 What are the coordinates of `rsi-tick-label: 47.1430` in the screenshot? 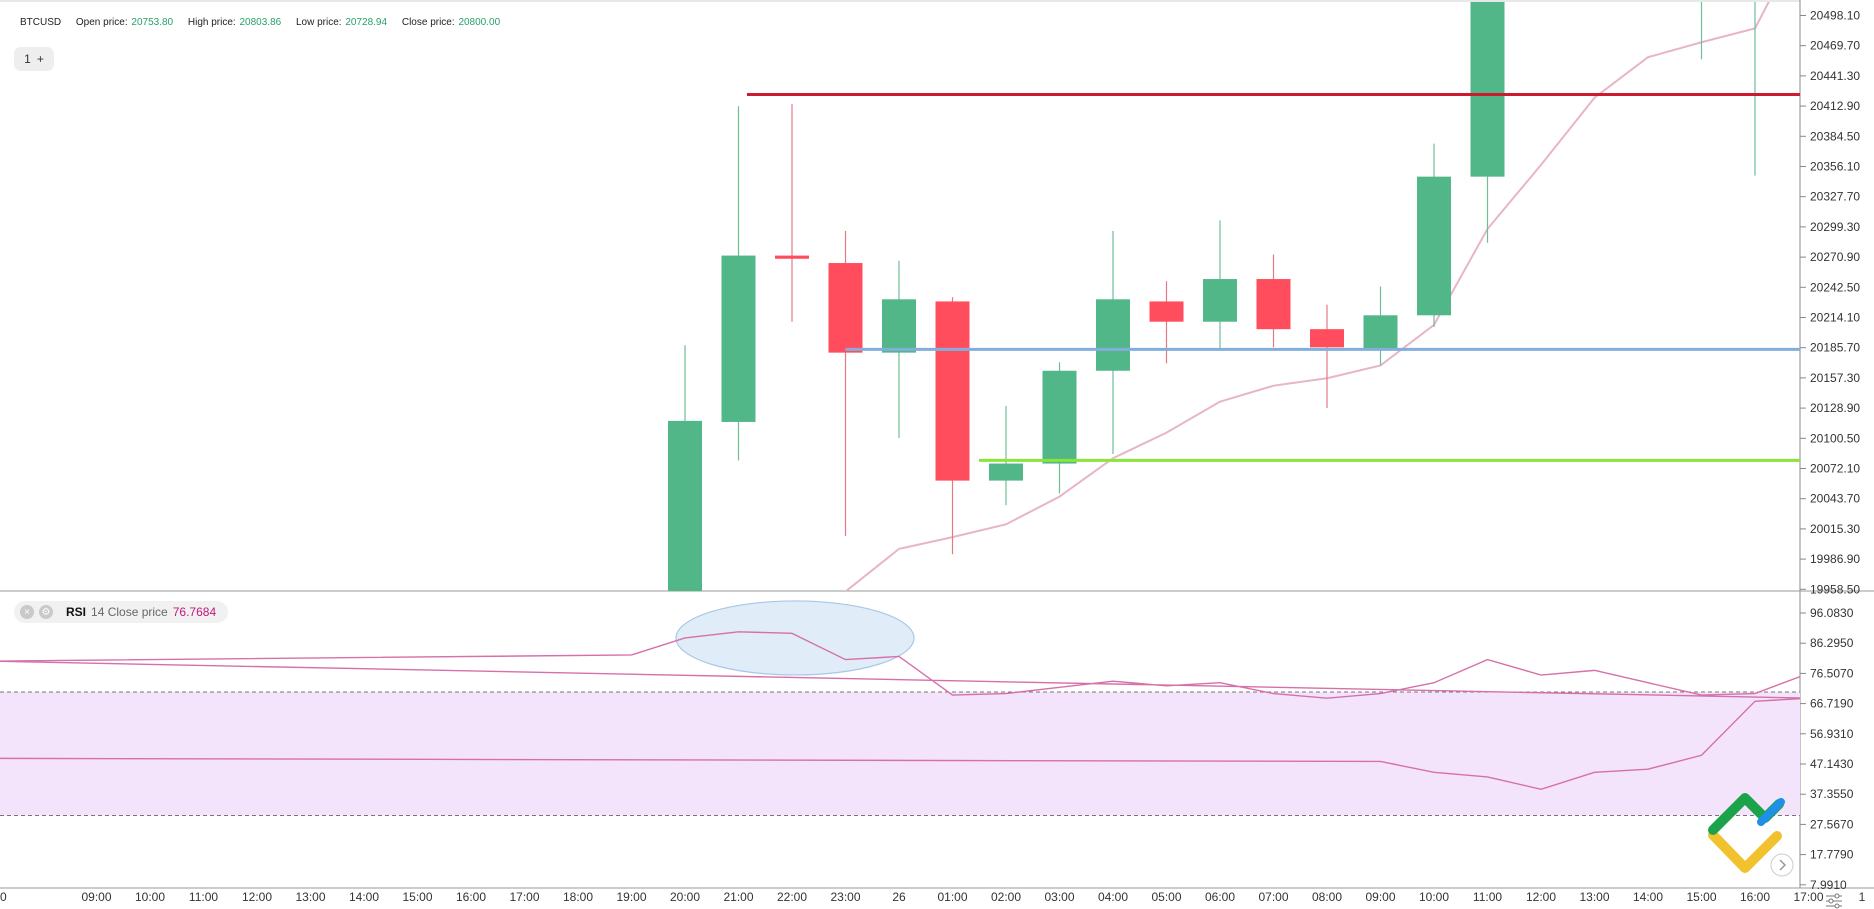 It's located at (1832, 764).